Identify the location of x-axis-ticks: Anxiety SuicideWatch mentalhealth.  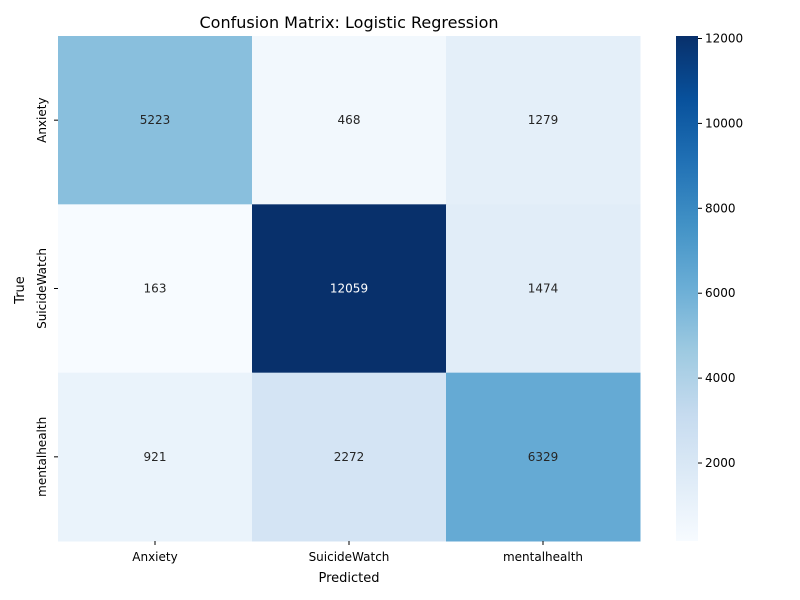
(357, 552).